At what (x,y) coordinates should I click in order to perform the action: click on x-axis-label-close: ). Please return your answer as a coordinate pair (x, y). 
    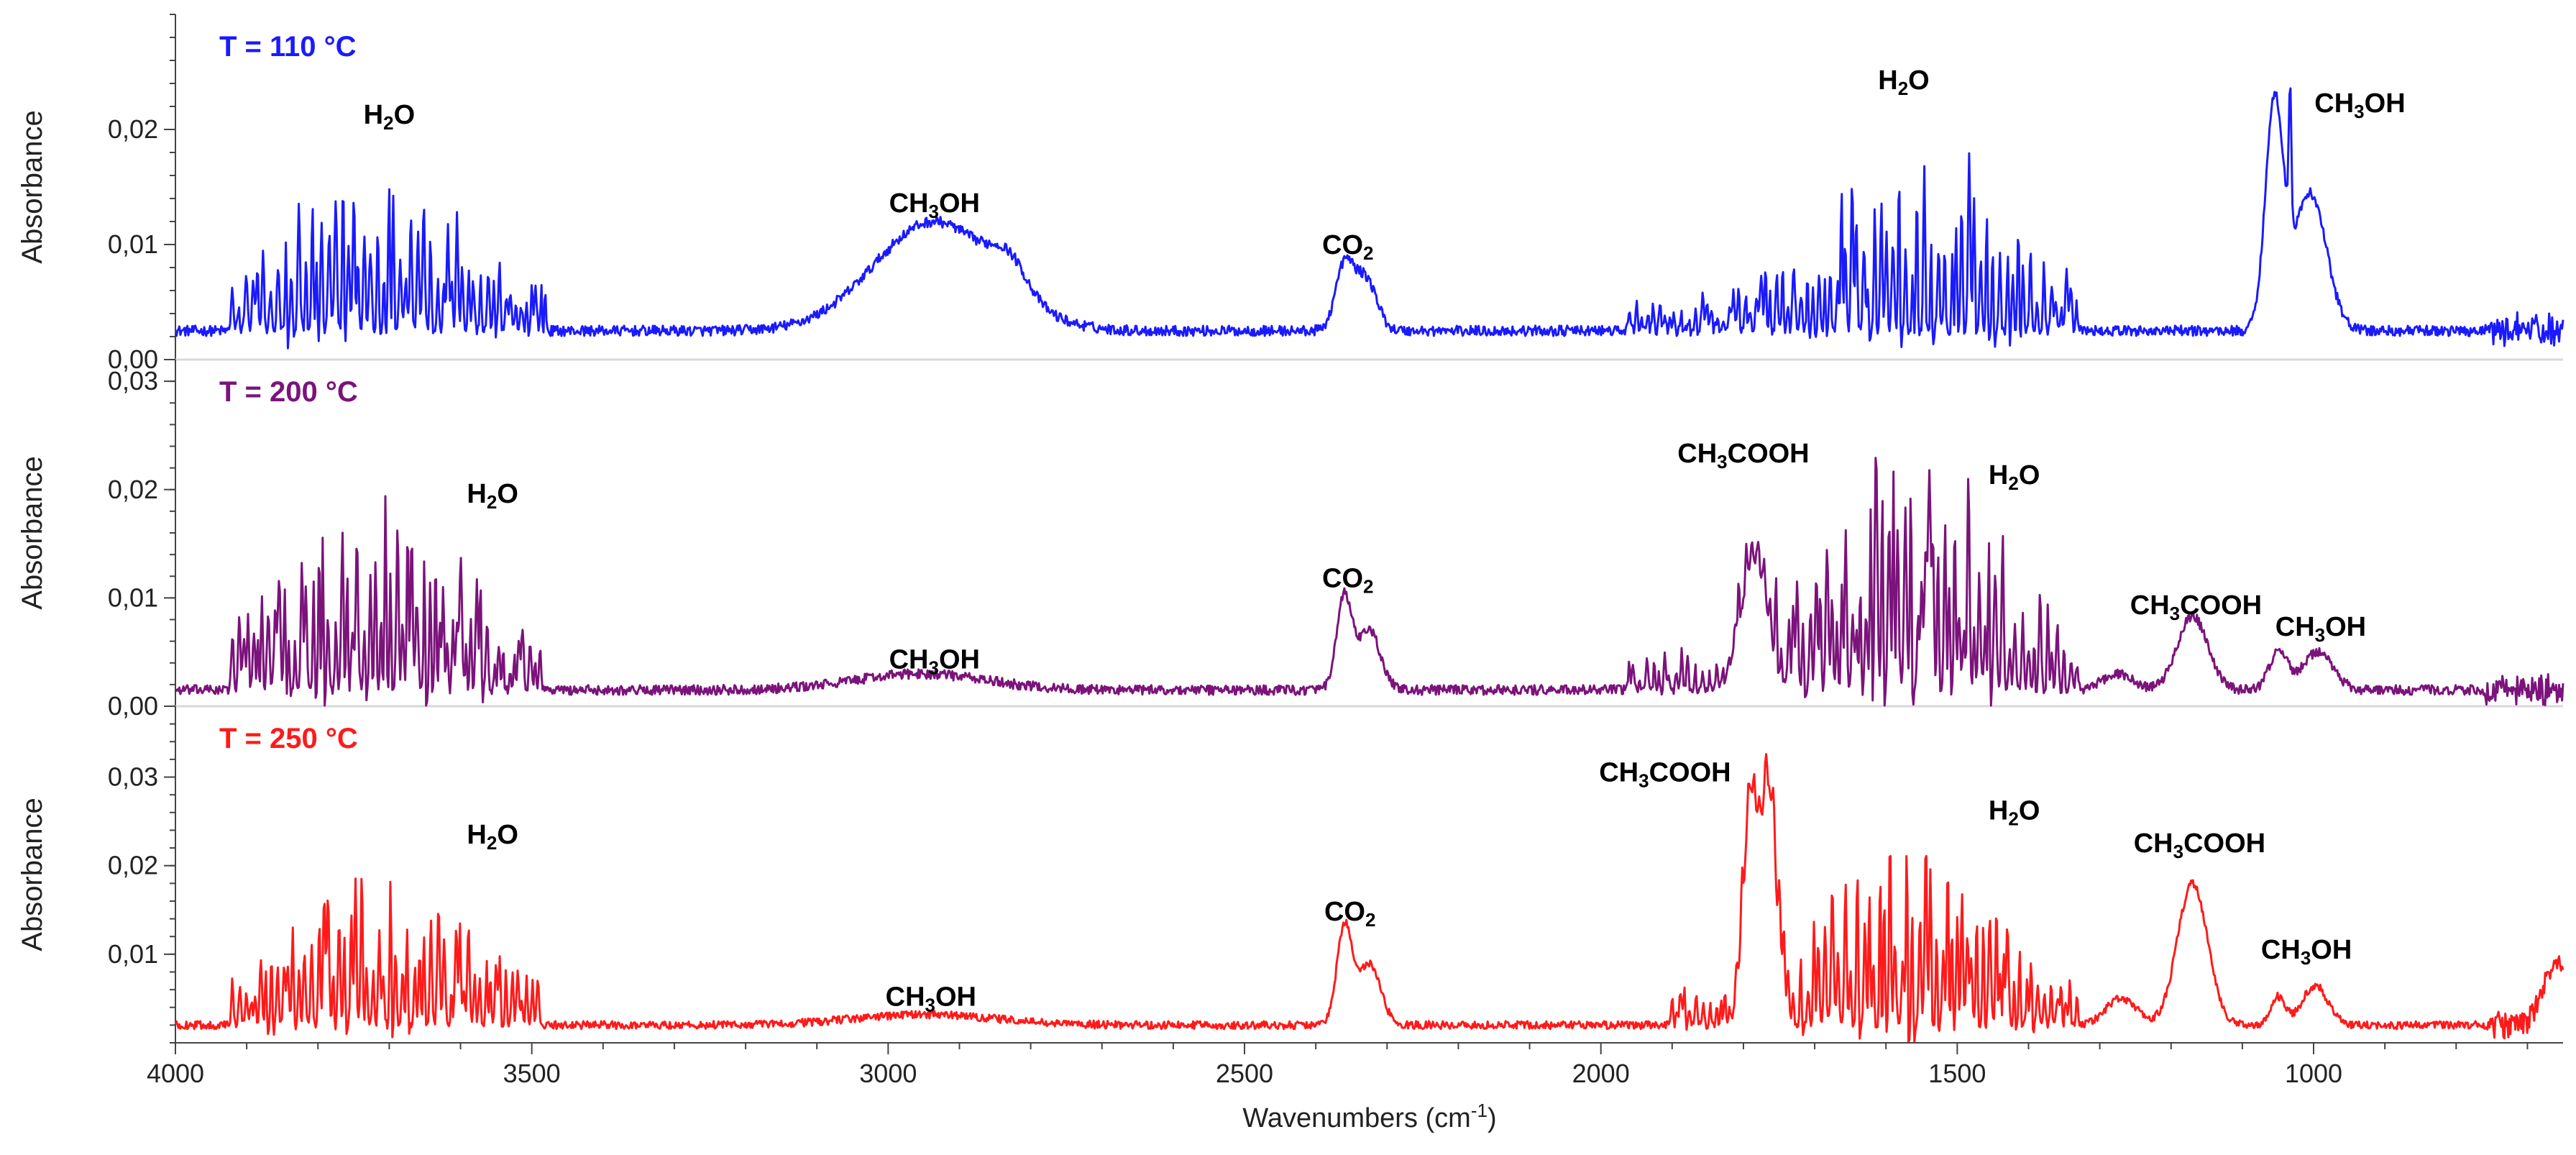
    Looking at the image, I should click on (1493, 1118).